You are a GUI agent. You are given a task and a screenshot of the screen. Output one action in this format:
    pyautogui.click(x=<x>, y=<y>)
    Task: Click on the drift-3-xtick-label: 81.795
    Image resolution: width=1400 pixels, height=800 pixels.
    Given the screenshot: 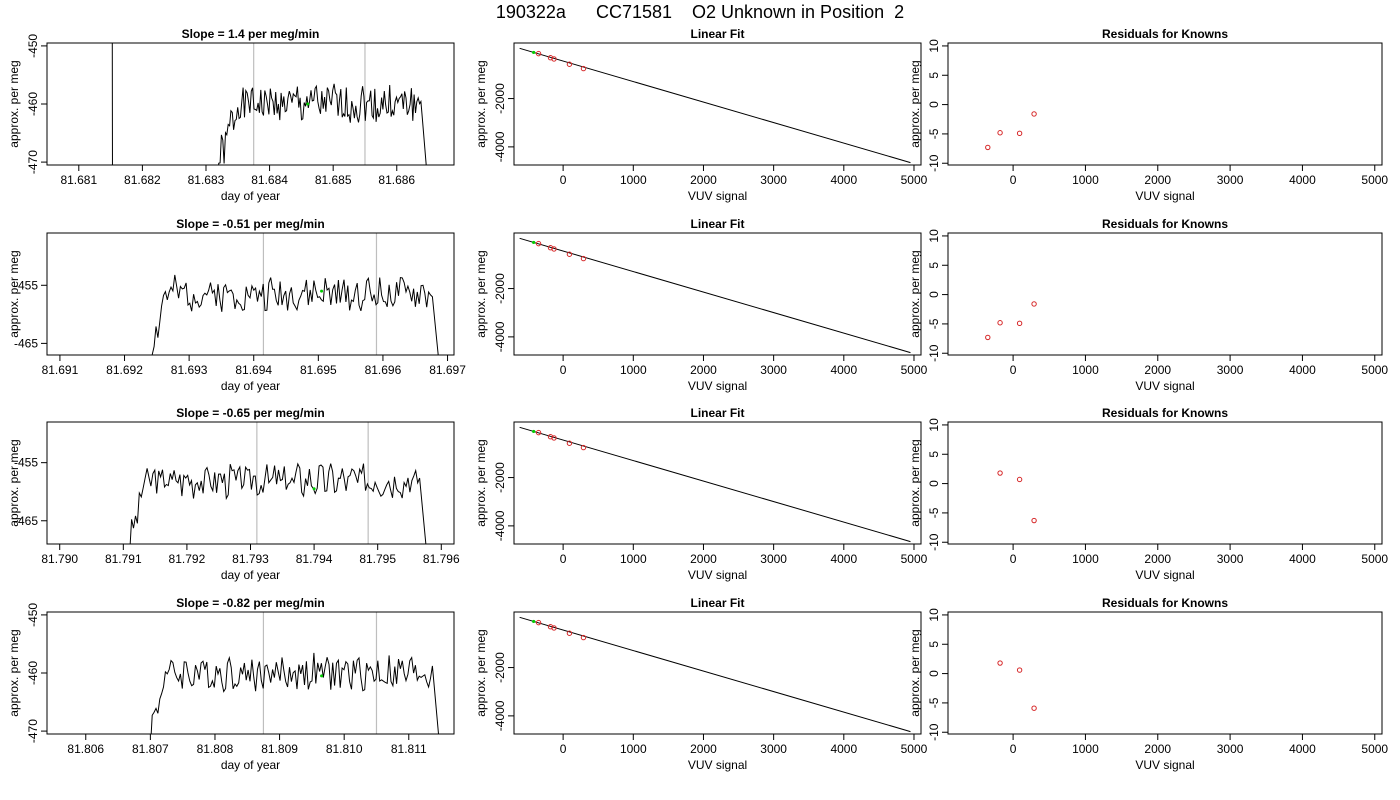 What is the action you would take?
    pyautogui.click(x=377, y=559)
    